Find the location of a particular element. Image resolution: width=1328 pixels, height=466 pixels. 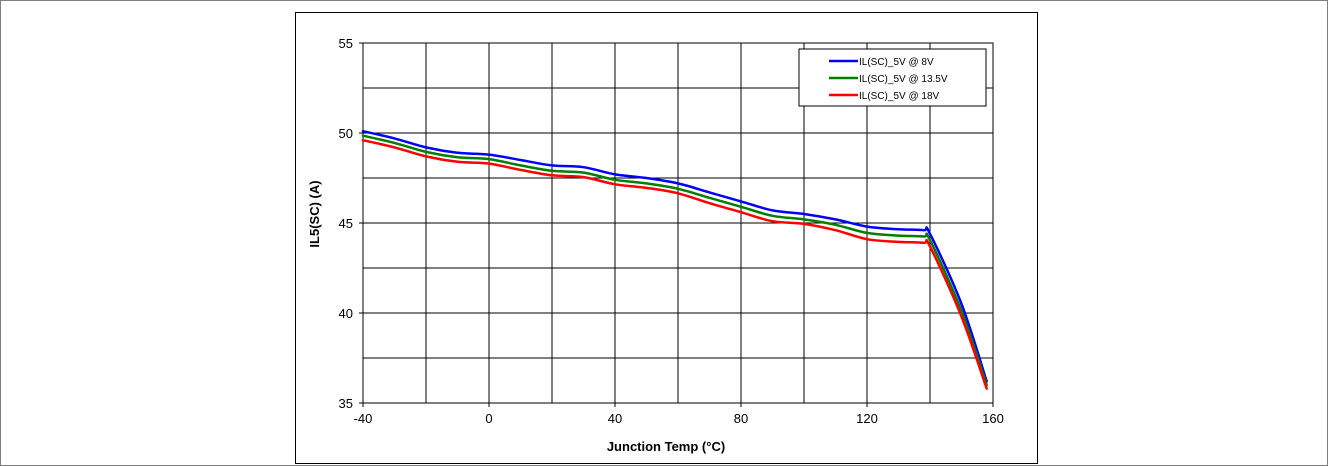

legend-label-3: IL(SC)_5V @ 18V is located at coordinates (899, 96).